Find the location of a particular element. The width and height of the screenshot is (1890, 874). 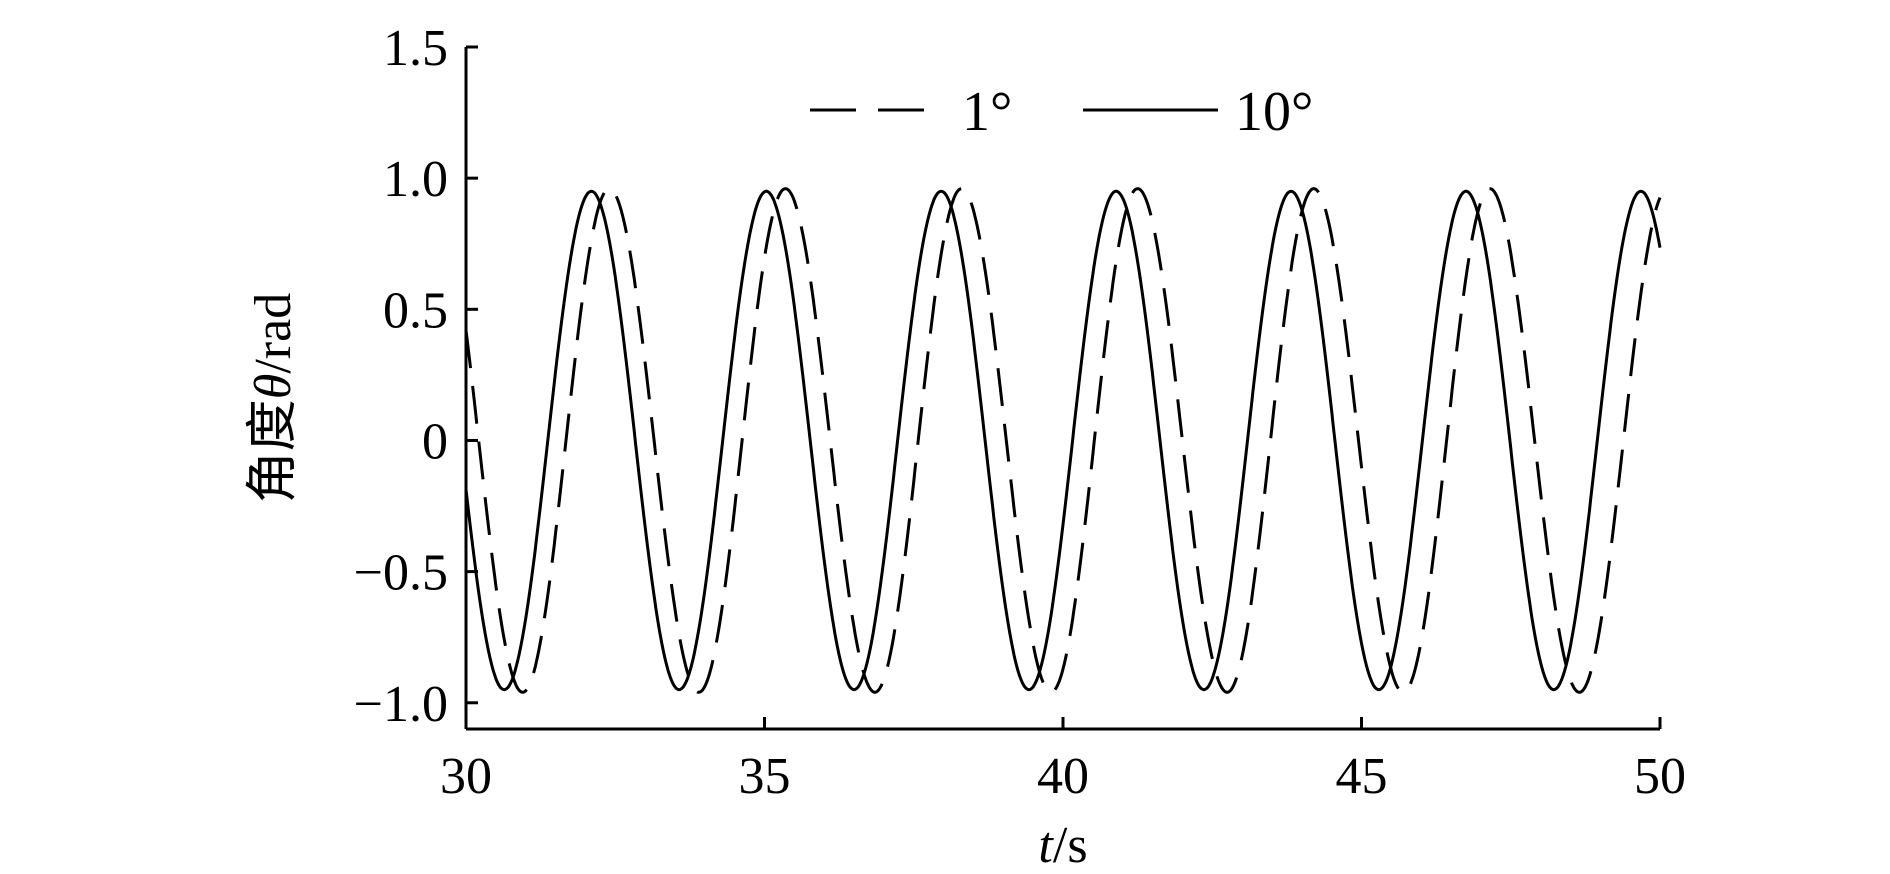

x-axis-label: t/s is located at coordinates (1062, 845).